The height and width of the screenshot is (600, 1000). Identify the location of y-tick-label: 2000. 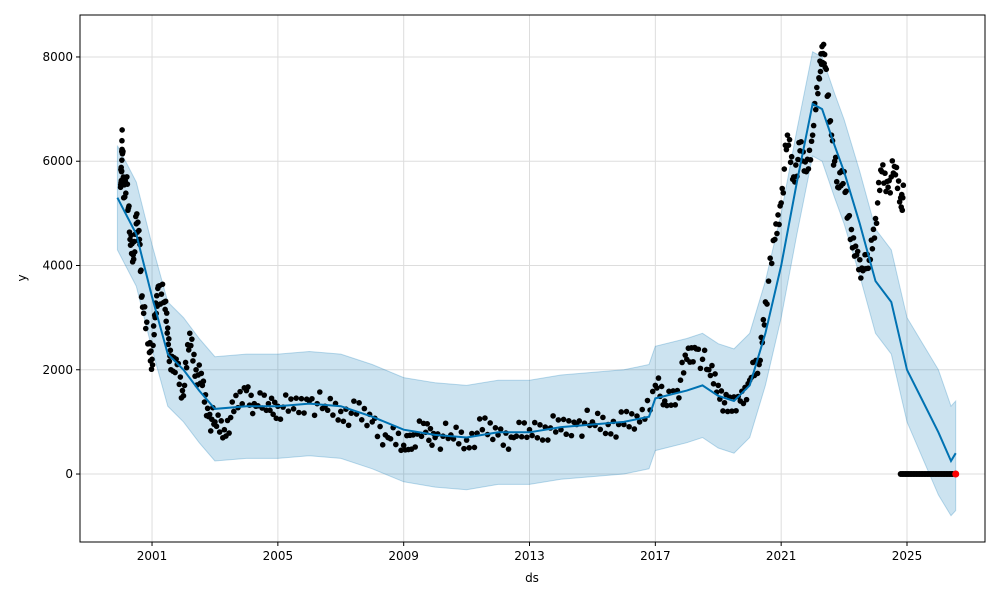
(57, 370).